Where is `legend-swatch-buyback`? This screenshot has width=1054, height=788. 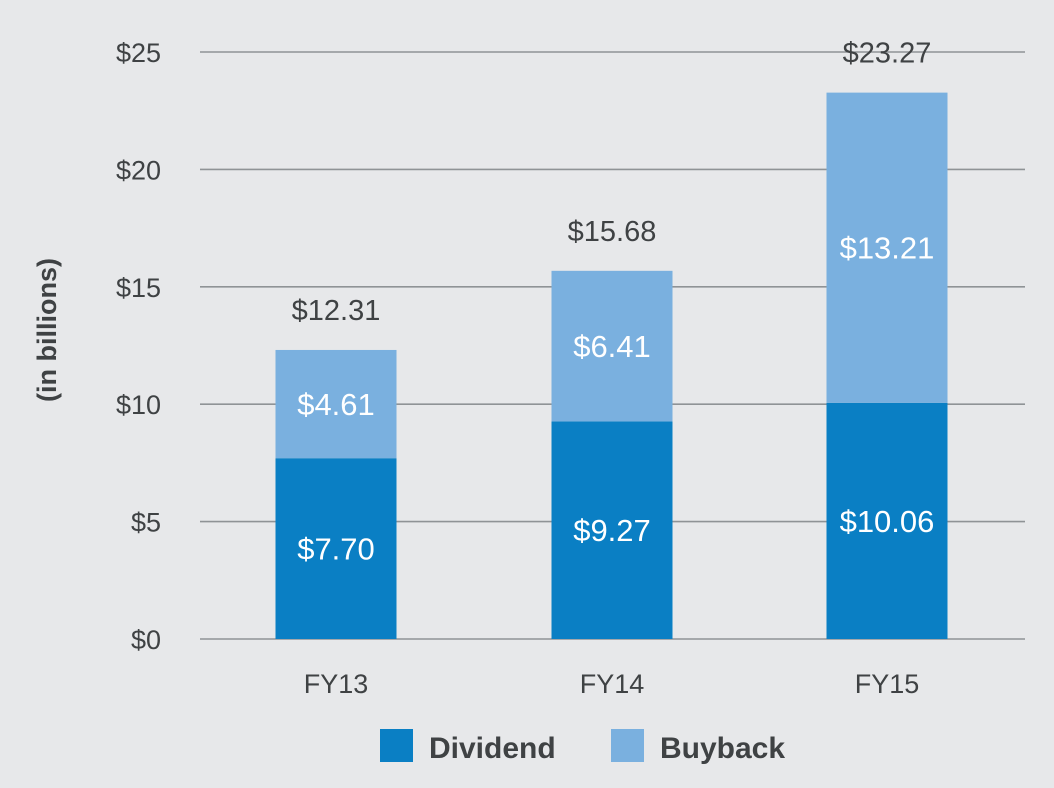 legend-swatch-buyback is located at coordinates (627, 745).